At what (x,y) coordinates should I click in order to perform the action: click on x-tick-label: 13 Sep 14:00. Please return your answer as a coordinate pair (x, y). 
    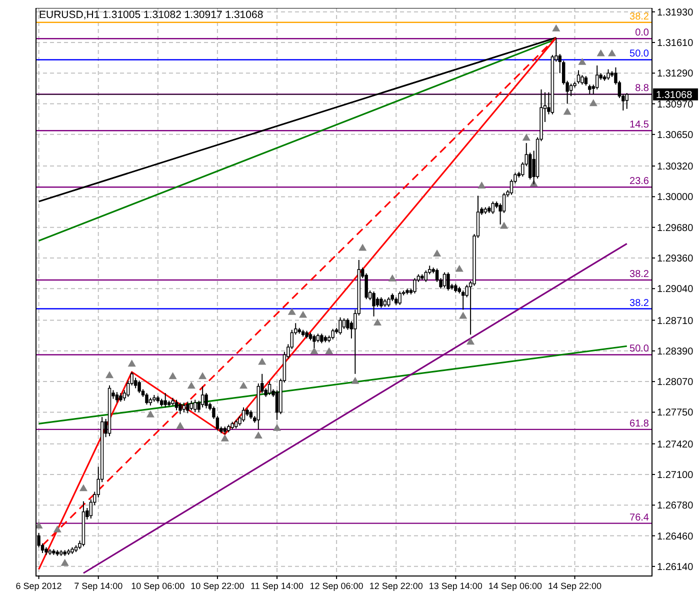
    Looking at the image, I should click on (455, 586).